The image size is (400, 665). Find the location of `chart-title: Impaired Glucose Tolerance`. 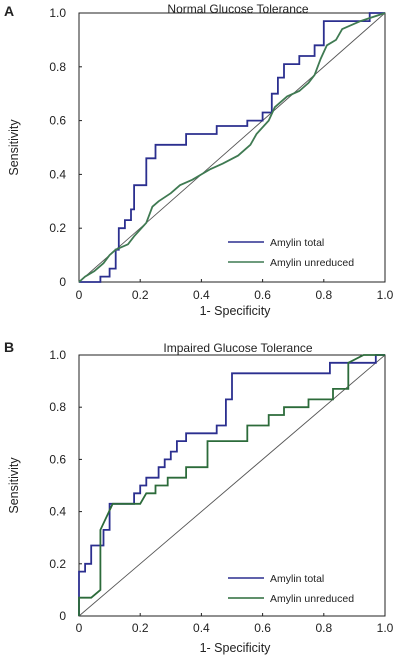

chart-title: Impaired Glucose Tolerance is located at coordinates (238, 348).